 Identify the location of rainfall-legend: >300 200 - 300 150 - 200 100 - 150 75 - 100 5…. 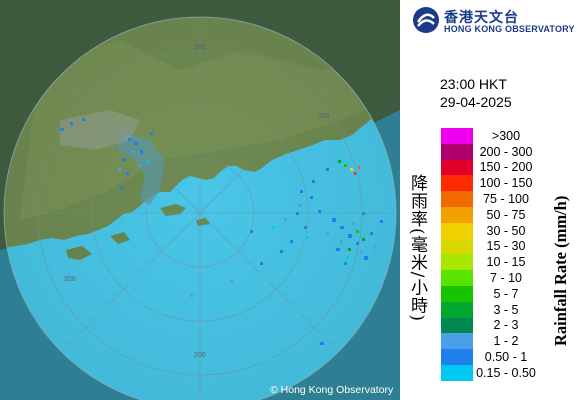
(507, 254).